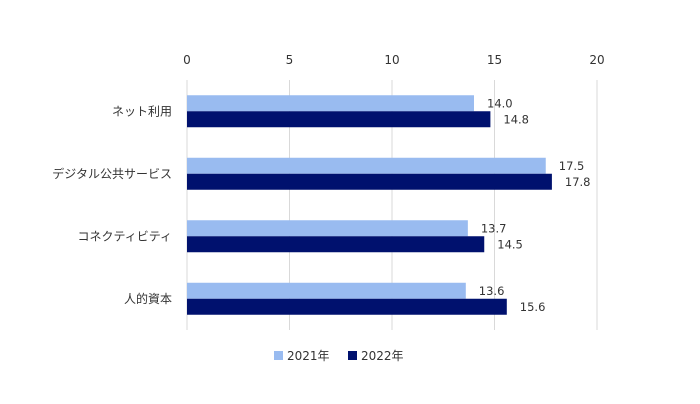 This screenshot has height=404, width=700. I want to click on x-tick-label-2: 10, so click(391, 60).